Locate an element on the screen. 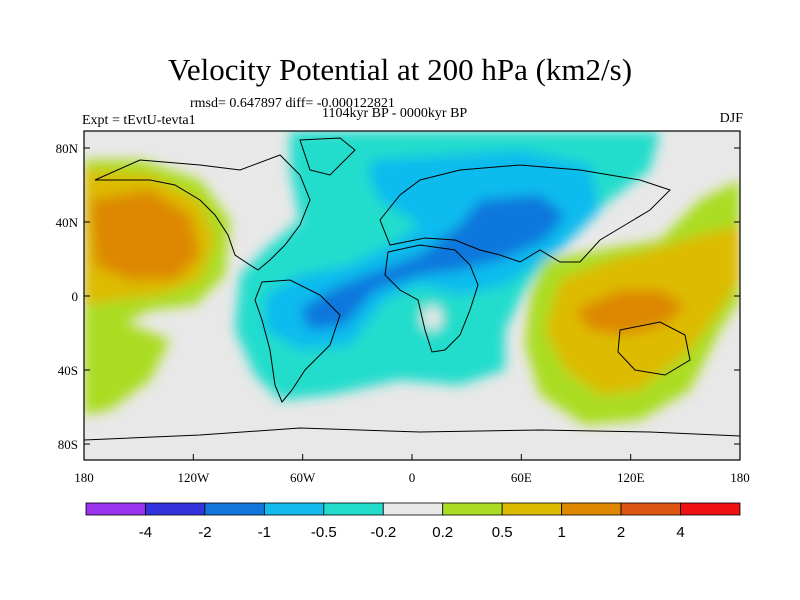 The width and height of the screenshot is (800, 600). coast-eurasia is located at coordinates (525, 213).